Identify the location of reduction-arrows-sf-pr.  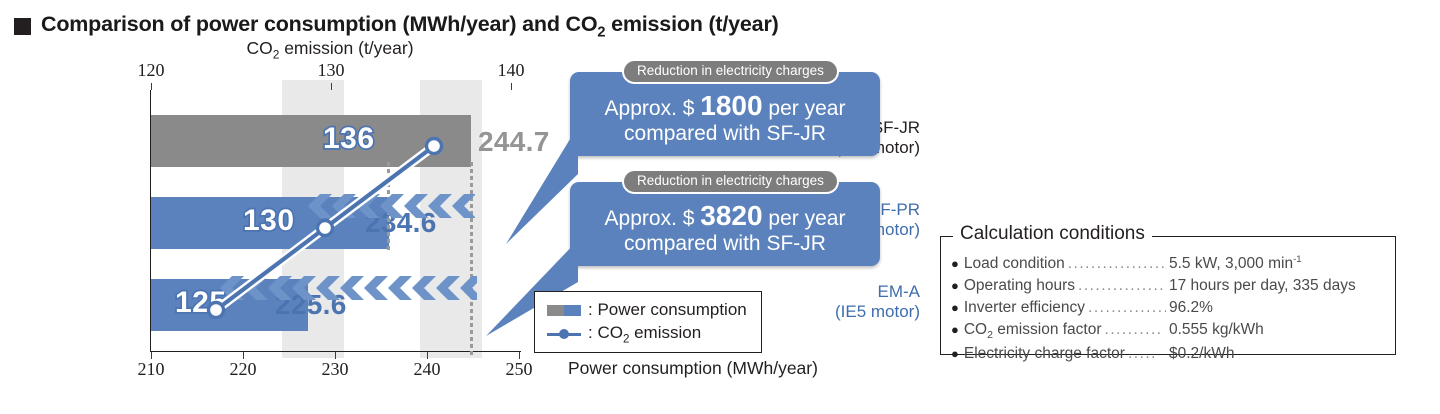
(391, 206).